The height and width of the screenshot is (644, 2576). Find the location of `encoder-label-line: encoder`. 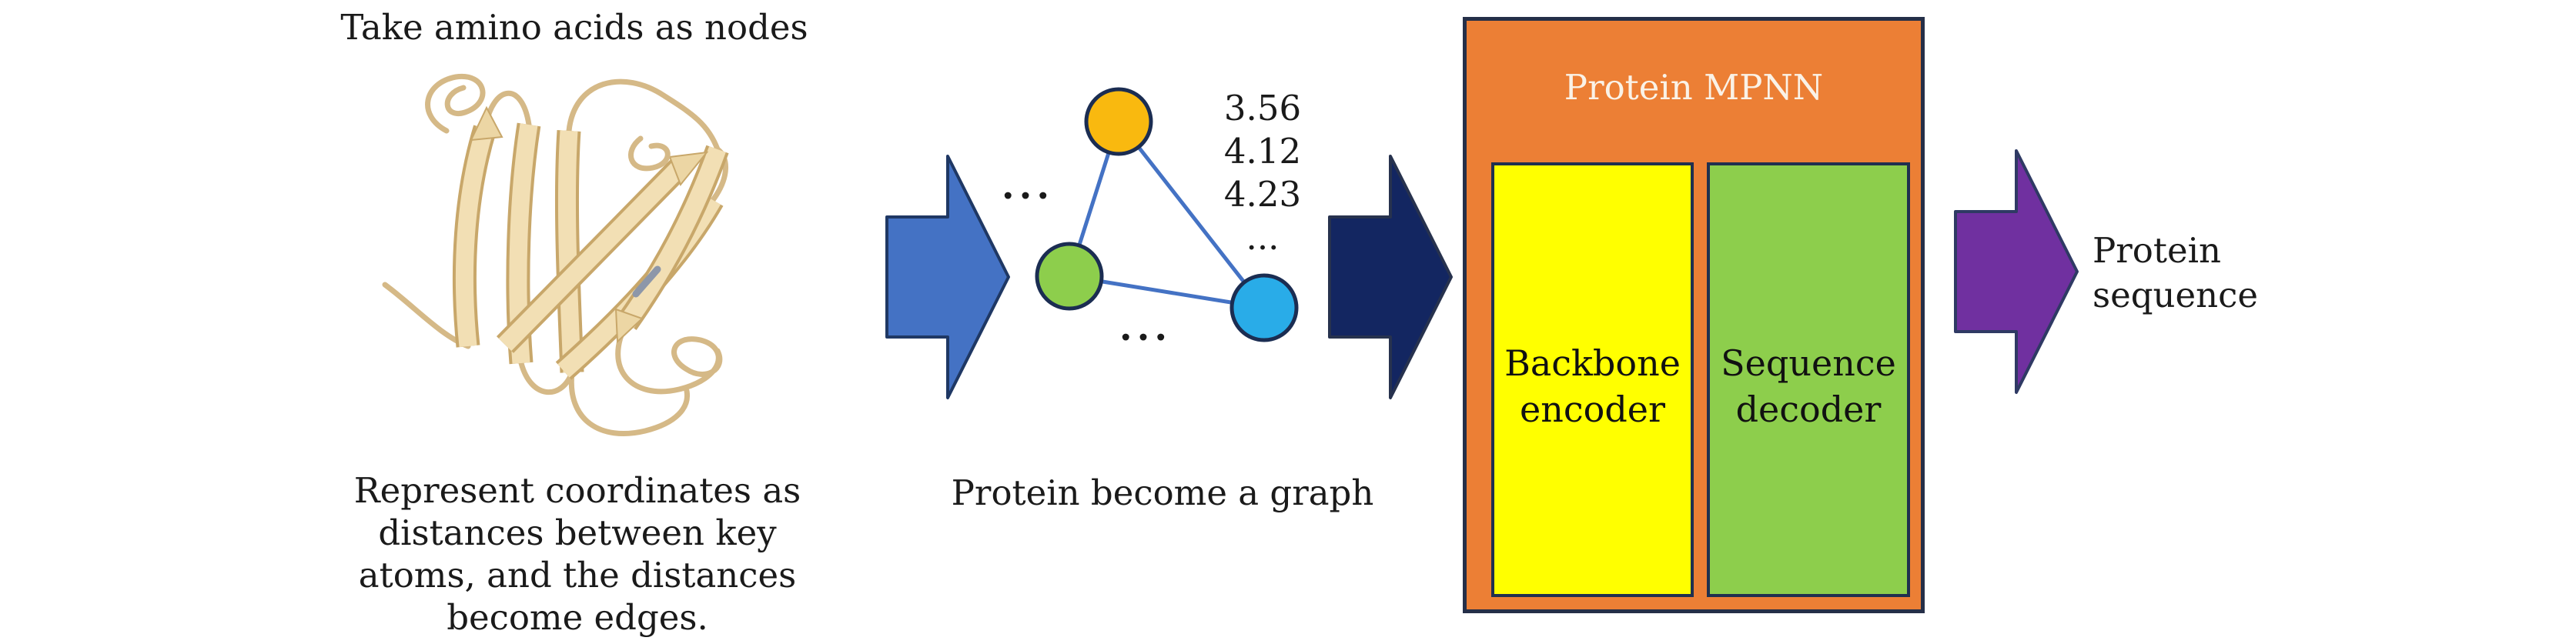

encoder-label-line: encoder is located at coordinates (1592, 409).